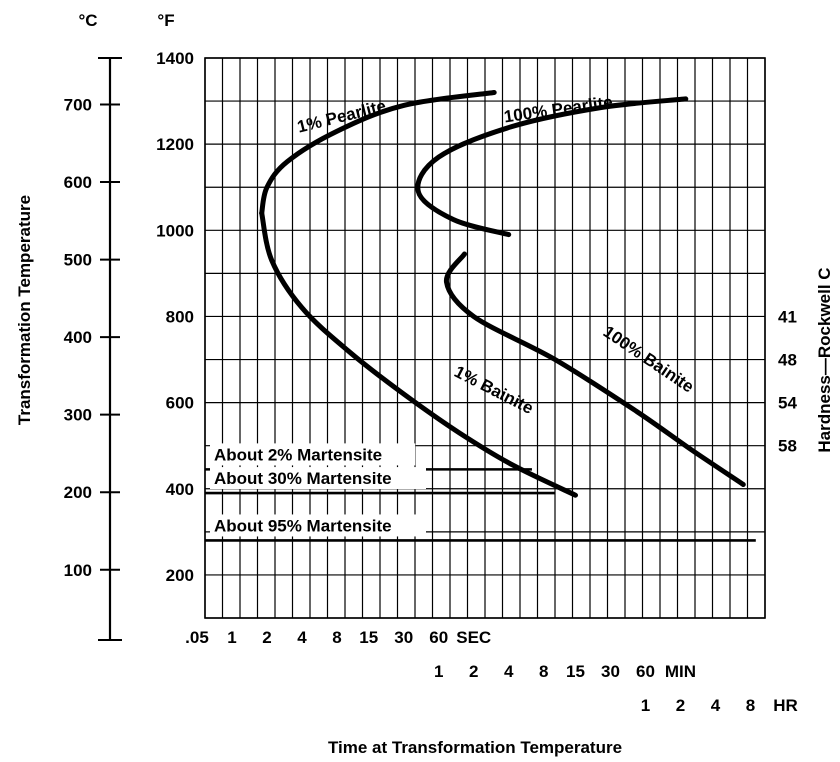 The height and width of the screenshot is (762, 840). I want to click on y-tick-label-fahrenheit: 1200, so click(175, 144).